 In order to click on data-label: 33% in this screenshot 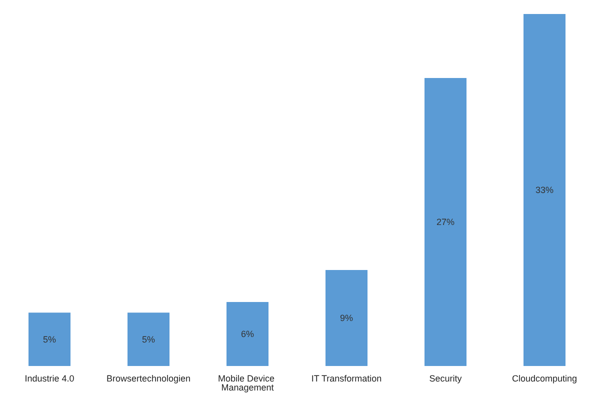, I will do `click(544, 190)`.